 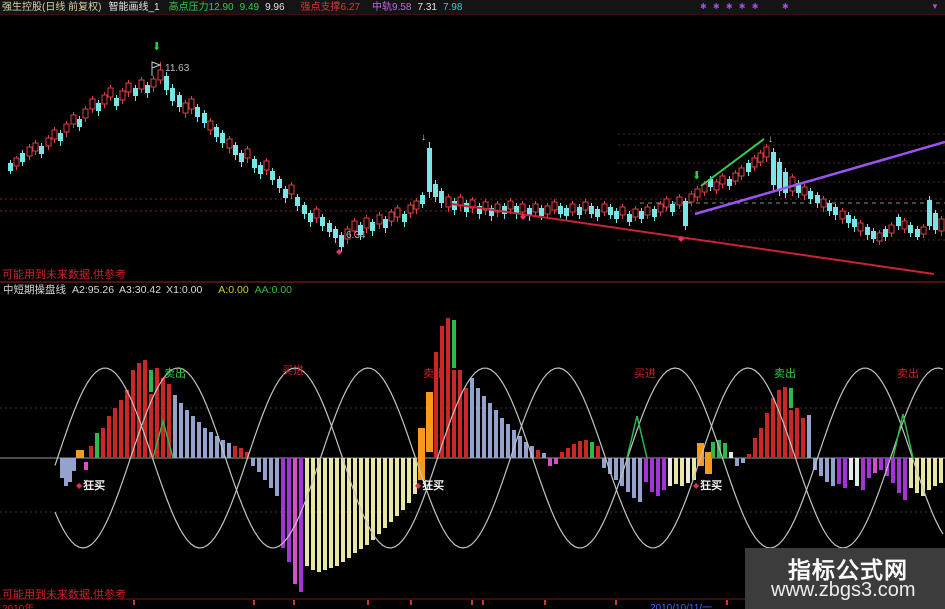 What do you see at coordinates (392, 7) in the screenshot?
I see `title-segment: 中轨9.58` at bounding box center [392, 7].